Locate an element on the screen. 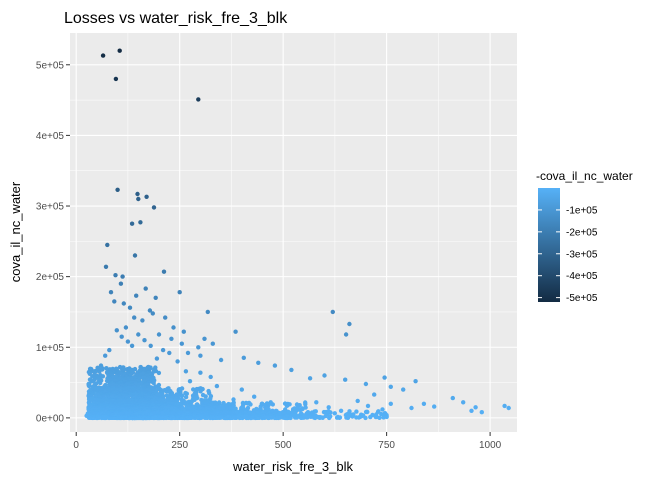 This screenshot has width=672, height=480. y-tick-label: 3e+05 is located at coordinates (50, 207).